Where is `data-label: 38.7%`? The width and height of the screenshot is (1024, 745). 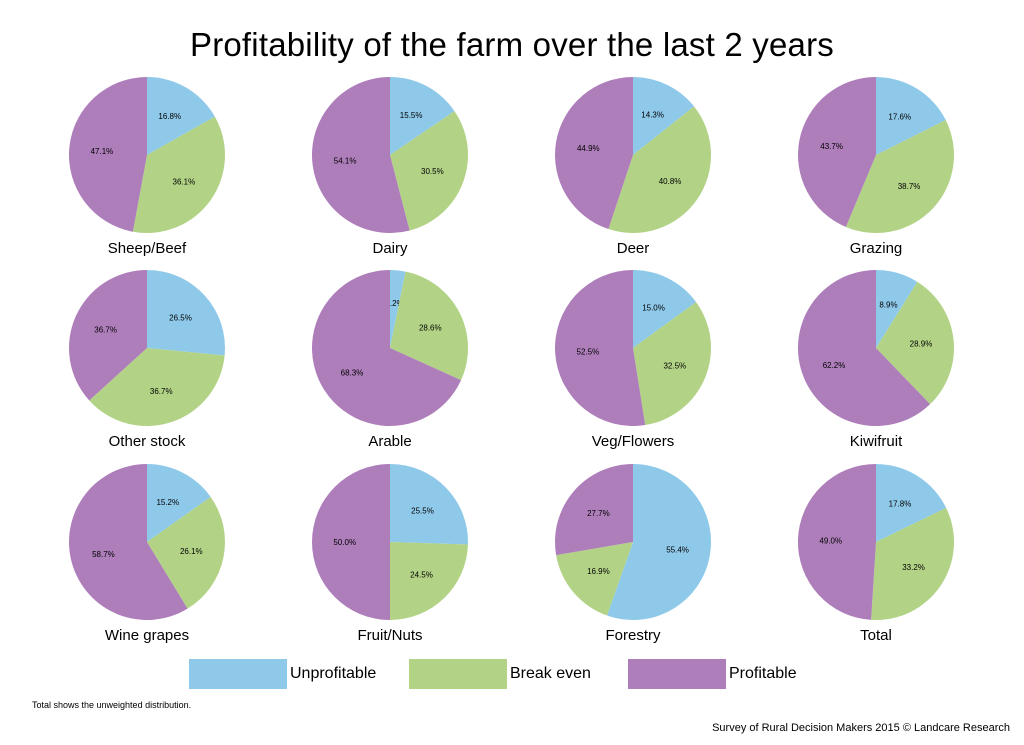
data-label: 38.7% is located at coordinates (909, 186).